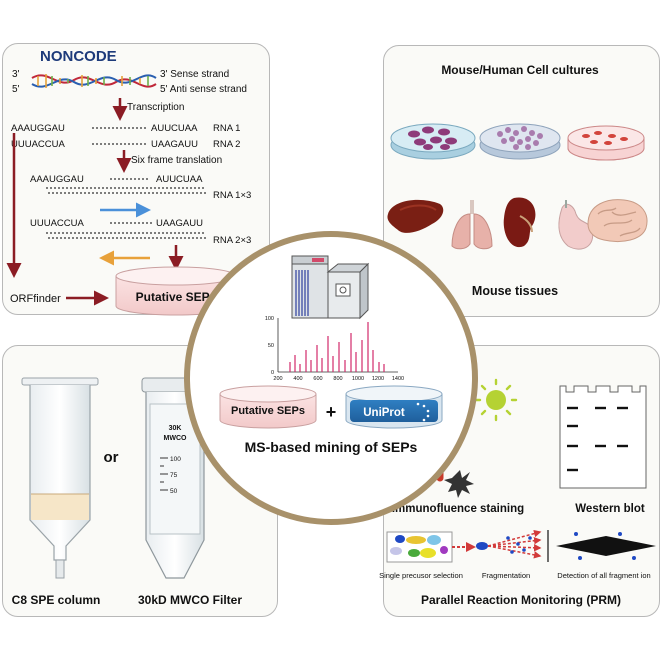 The height and width of the screenshot is (663, 663). What do you see at coordinates (459, 484) in the screenshot?
I see `antigen-star-icon` at bounding box center [459, 484].